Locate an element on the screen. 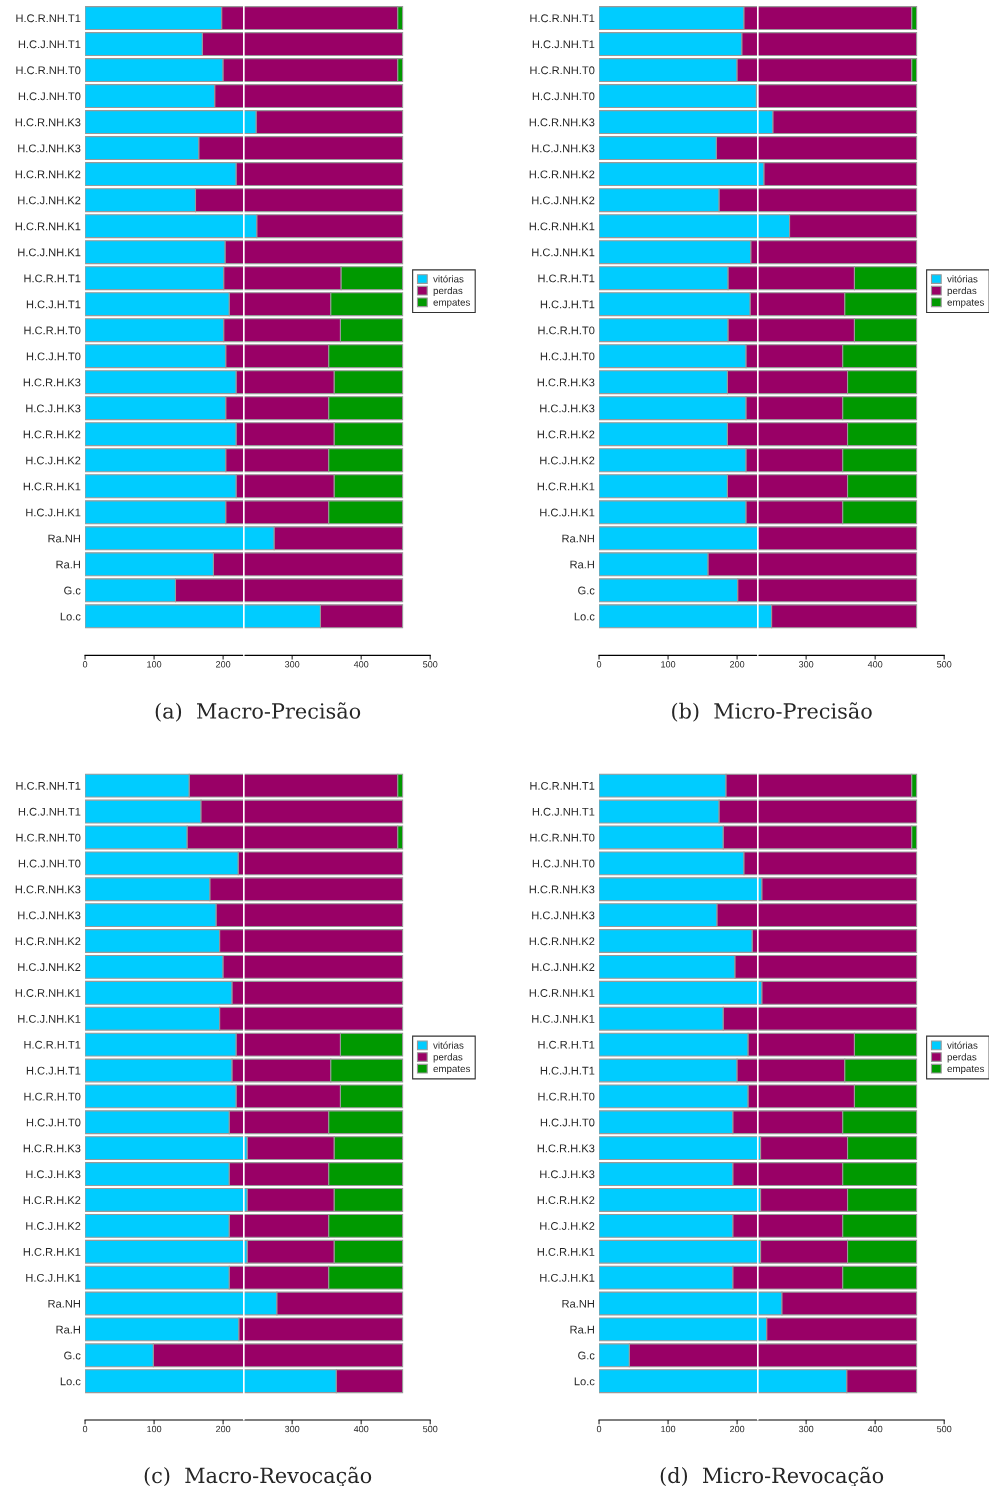 The image size is (989, 1486). text: (a) Macro-Precisão is located at coordinates (258, 712).